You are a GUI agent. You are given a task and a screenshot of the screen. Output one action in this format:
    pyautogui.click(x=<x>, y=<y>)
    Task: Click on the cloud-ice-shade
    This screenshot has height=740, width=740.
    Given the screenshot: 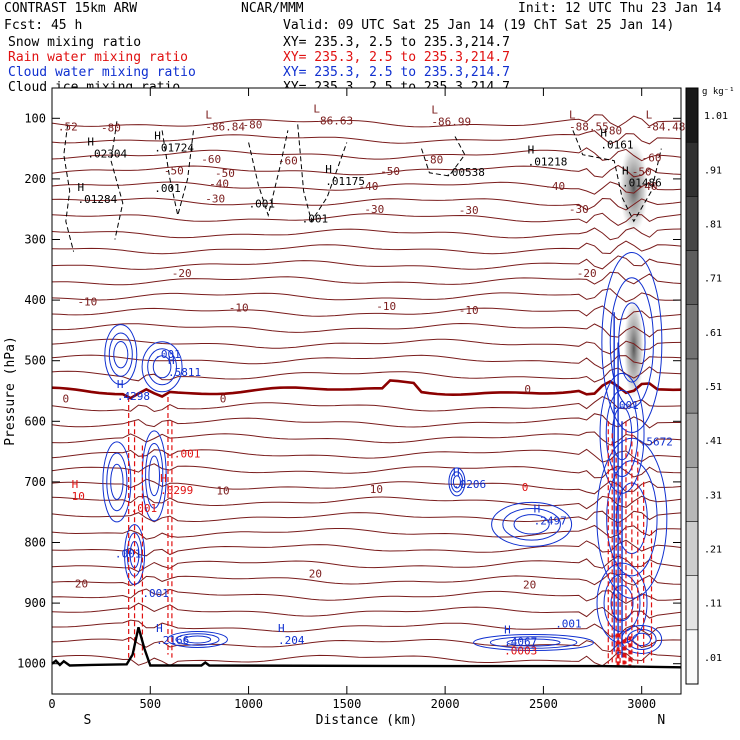 What is the action you would take?
    pyautogui.click(x=633, y=187)
    